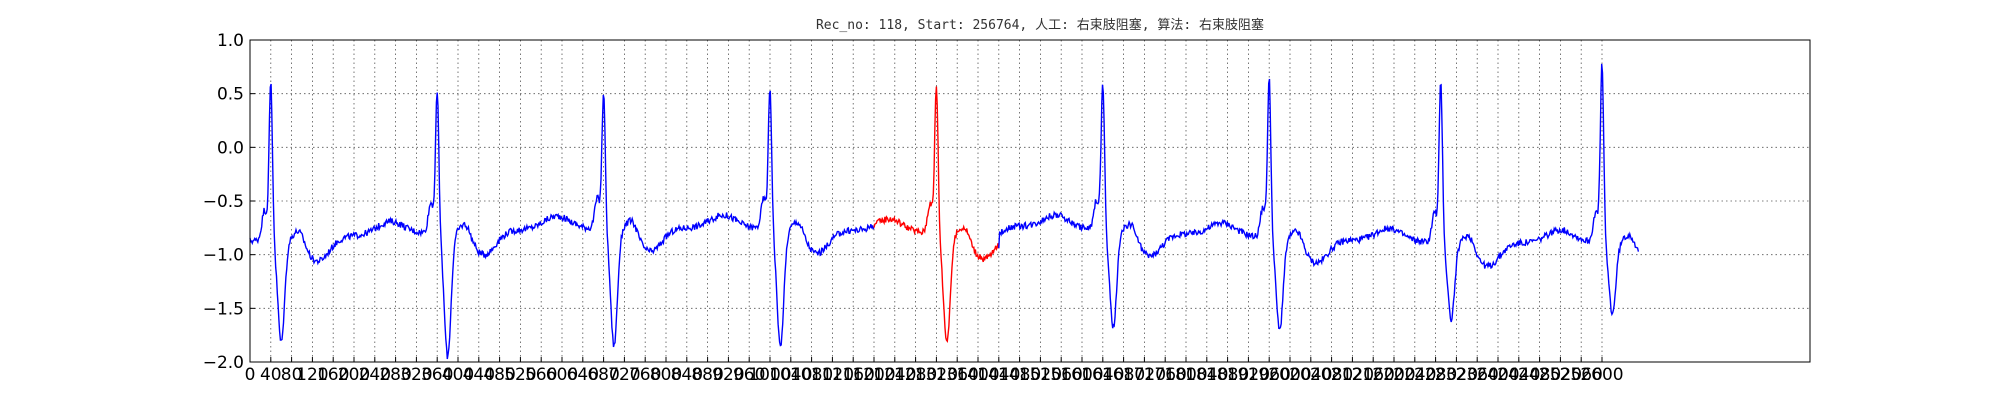  Describe the element at coordinates (1601, 375) in the screenshot. I see `x-tick-label: 2600` at that location.